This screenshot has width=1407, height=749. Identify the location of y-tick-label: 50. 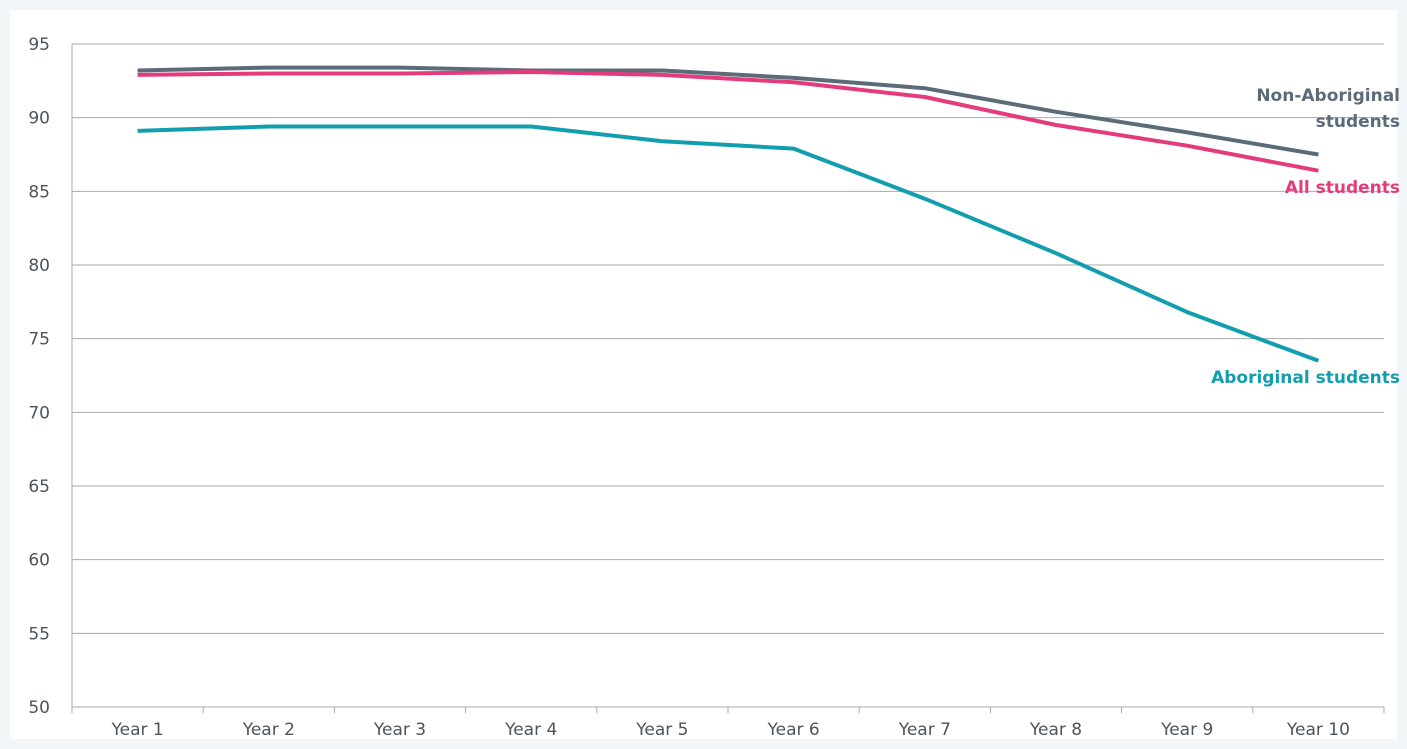
(39, 708).